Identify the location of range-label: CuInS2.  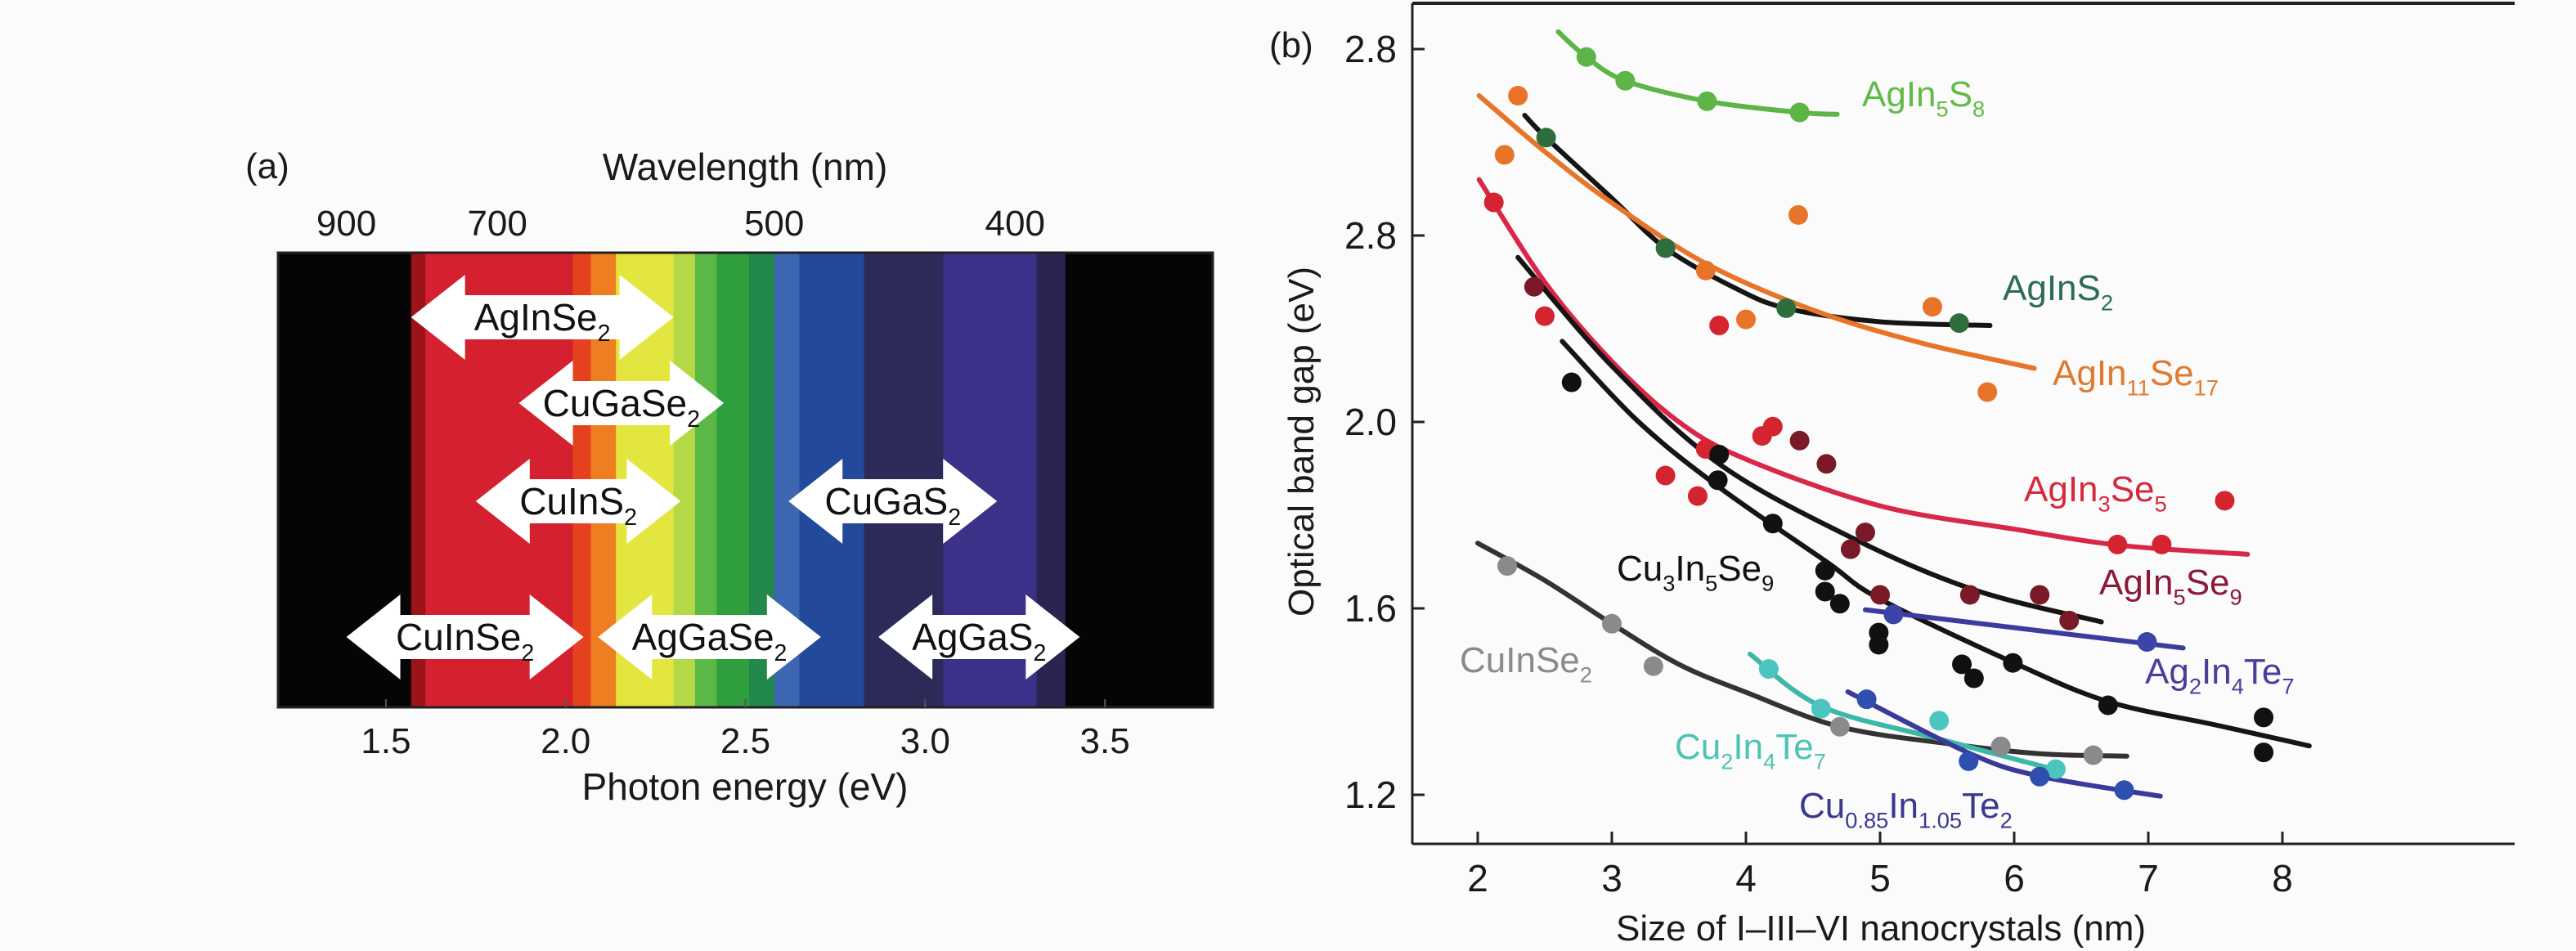
(578, 505).